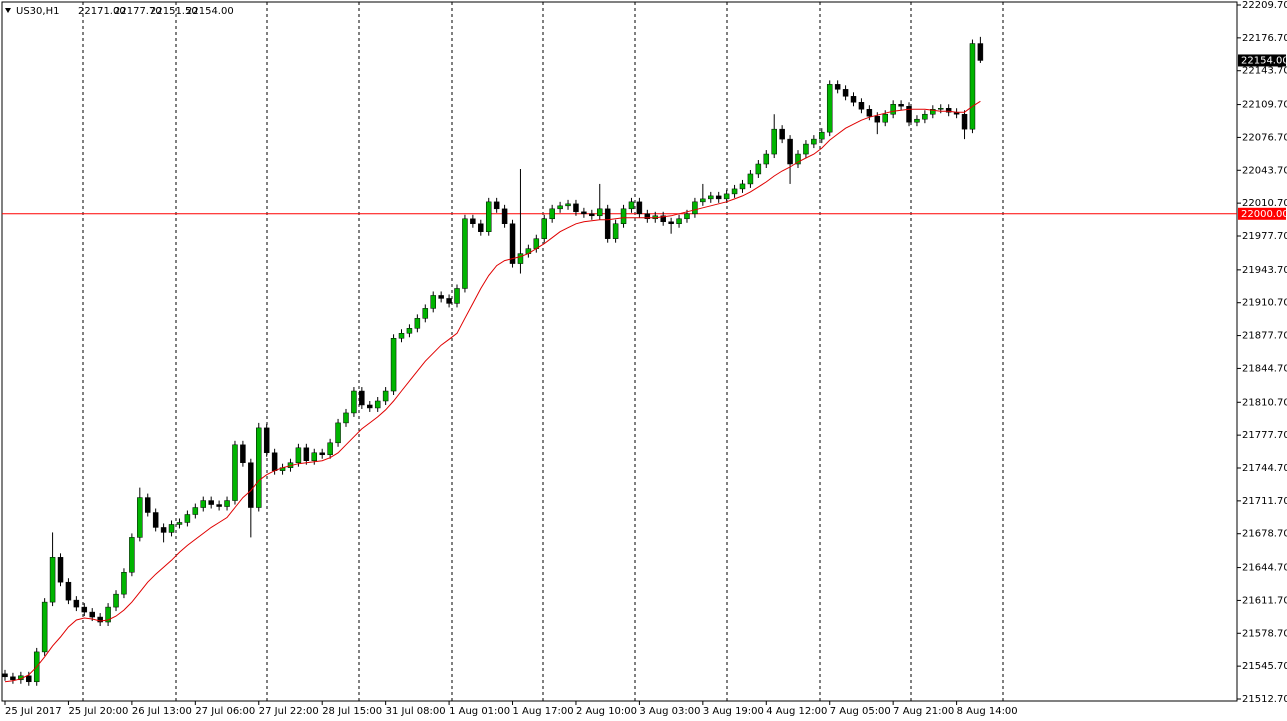 The height and width of the screenshot is (721, 1287). What do you see at coordinates (1264, 534) in the screenshot?
I see `y-tick-label: 21678.70` at bounding box center [1264, 534].